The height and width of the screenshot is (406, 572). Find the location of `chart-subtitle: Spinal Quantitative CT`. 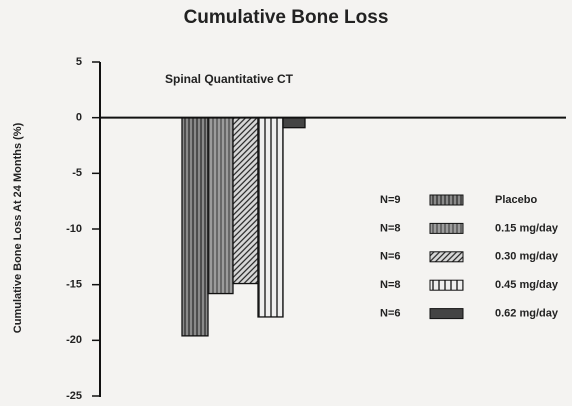

chart-subtitle: Spinal Quantitative CT is located at coordinates (229, 79).